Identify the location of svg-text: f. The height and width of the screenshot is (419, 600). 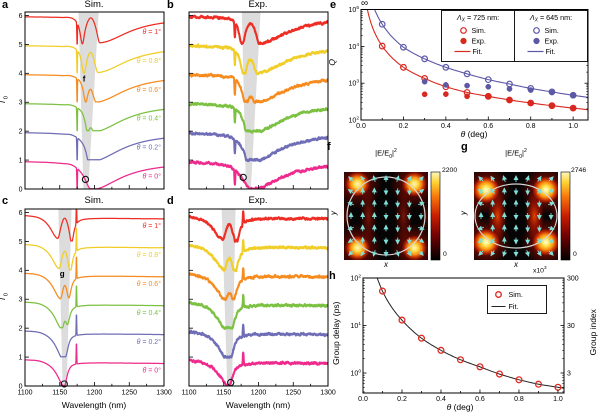
(84, 78).